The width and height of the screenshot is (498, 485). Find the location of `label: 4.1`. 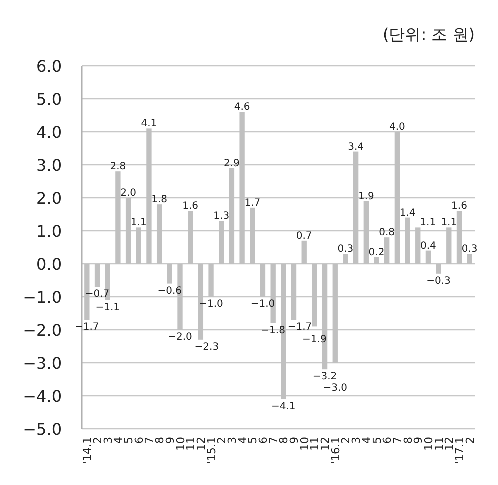

label: 4.1 is located at coordinates (149, 124).